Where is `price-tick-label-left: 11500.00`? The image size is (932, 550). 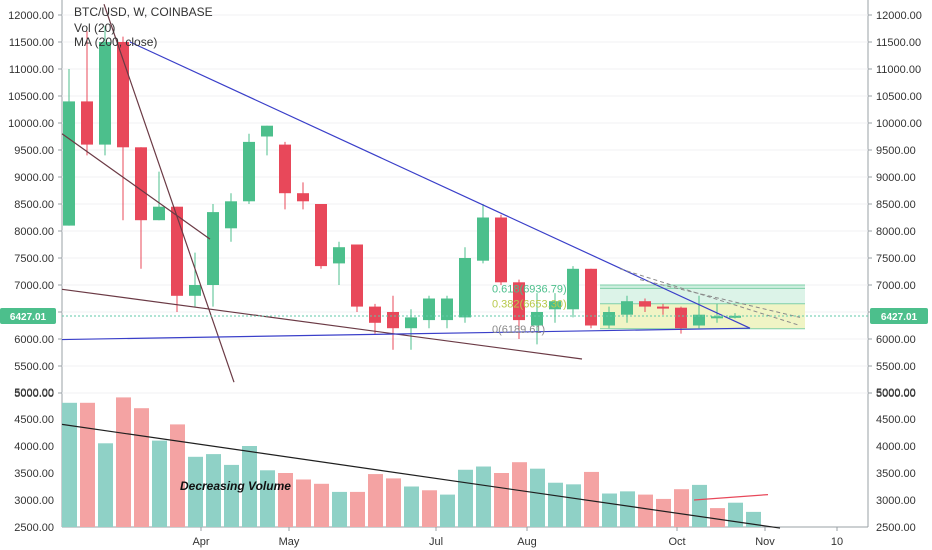 price-tick-label-left: 11500.00 is located at coordinates (31, 43).